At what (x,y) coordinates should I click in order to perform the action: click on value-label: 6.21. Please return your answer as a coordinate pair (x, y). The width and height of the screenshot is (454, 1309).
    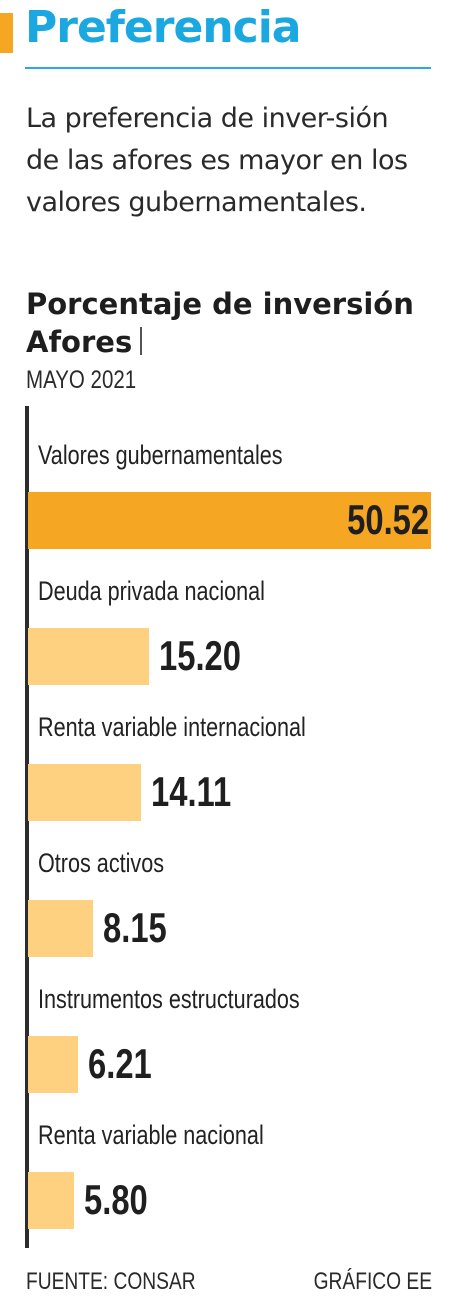
    Looking at the image, I should click on (120, 1063).